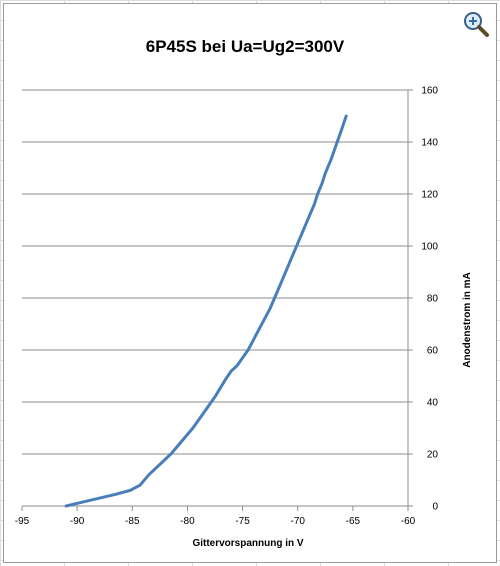 The image size is (500, 566). I want to click on x-tick-label: -75, so click(242, 521).